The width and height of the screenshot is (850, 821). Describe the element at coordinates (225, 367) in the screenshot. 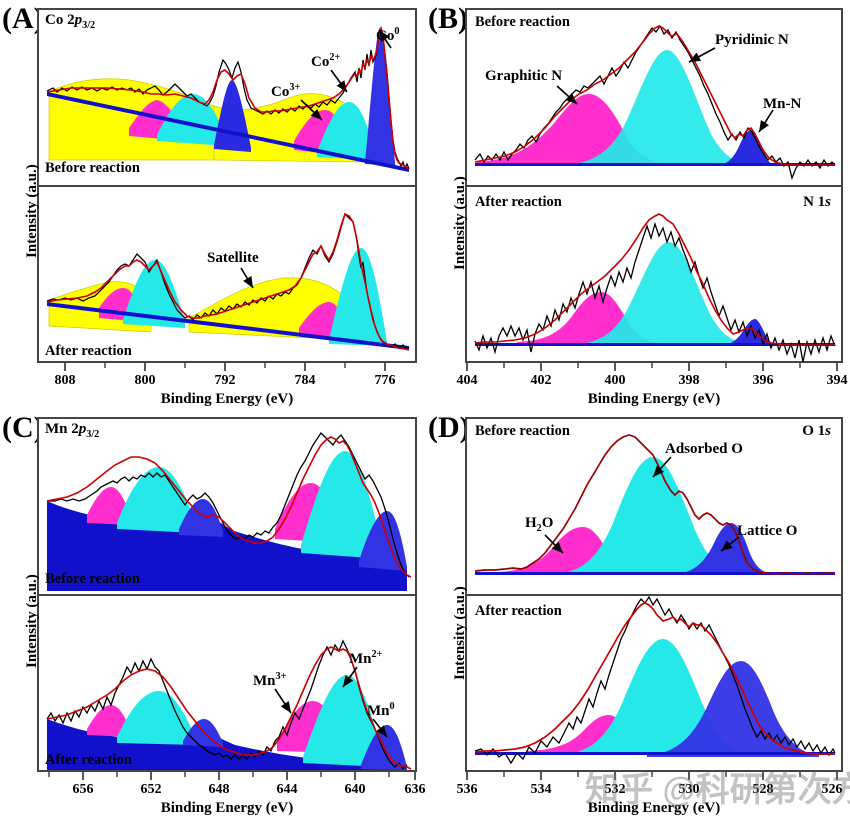

I see `panel-a-xaxis-ticks` at that location.